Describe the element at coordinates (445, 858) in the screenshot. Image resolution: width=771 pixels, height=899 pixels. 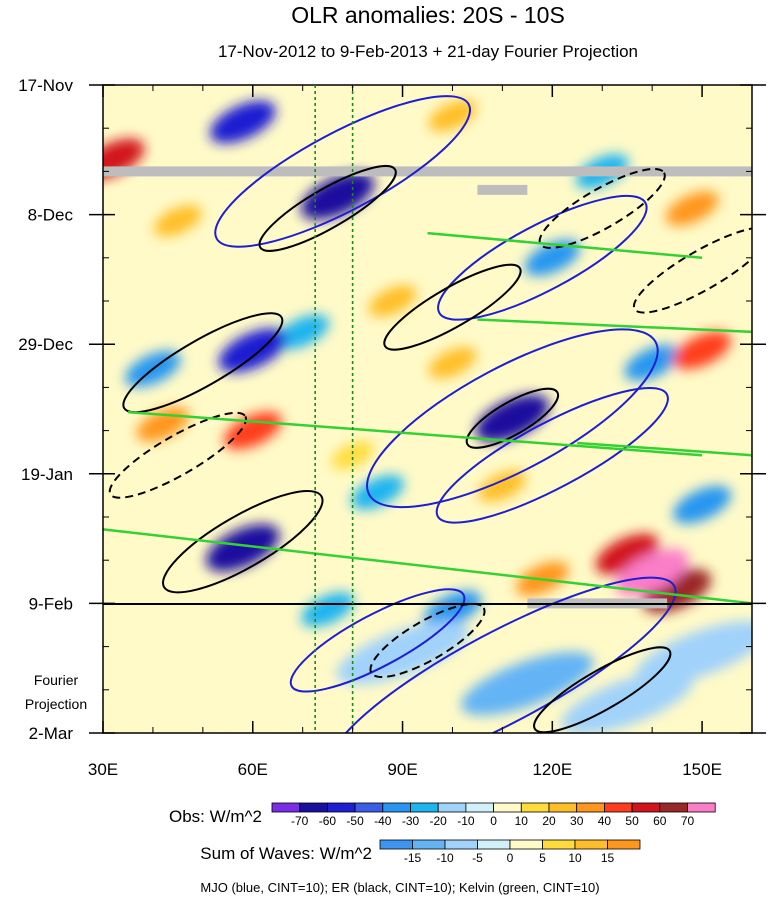
I see `waves-colorbar-level-label: -10` at that location.